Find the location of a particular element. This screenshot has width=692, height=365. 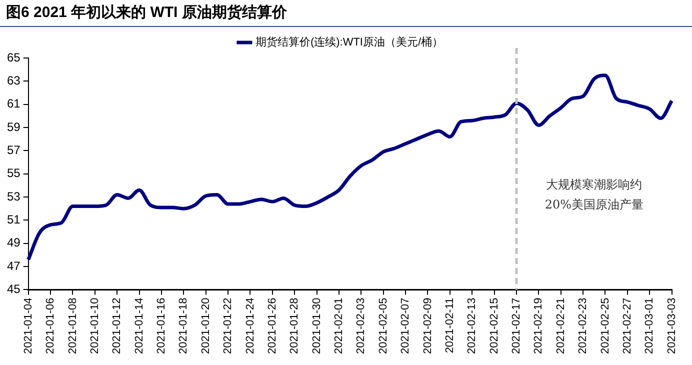

x-tick-label: 2021-02-05 is located at coordinates (383, 326).